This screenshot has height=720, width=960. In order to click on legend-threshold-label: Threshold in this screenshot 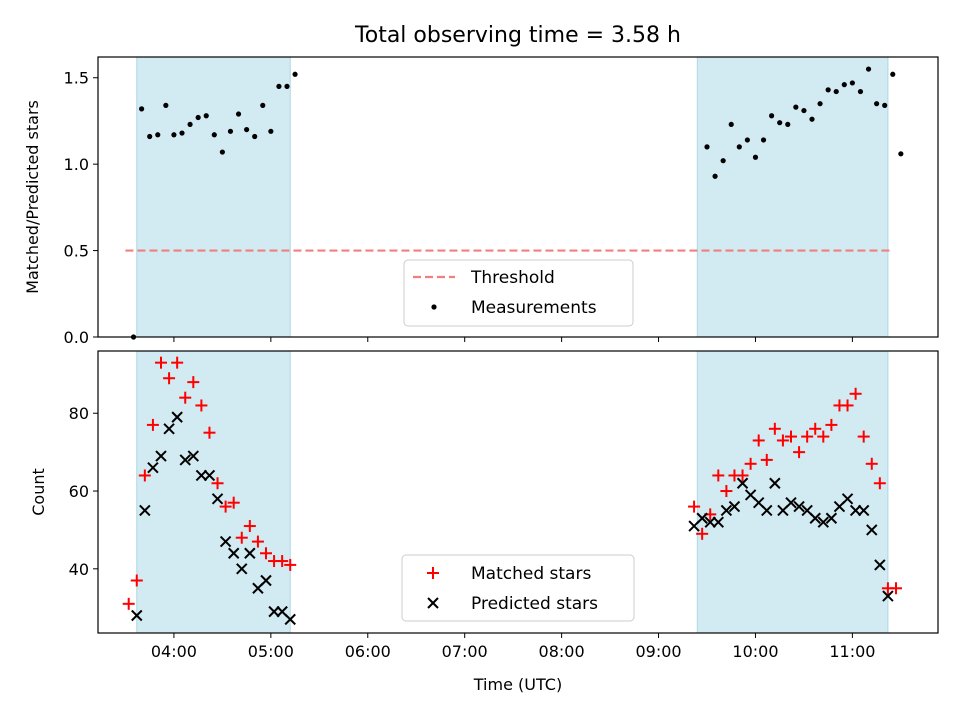, I will do `click(512, 278)`.